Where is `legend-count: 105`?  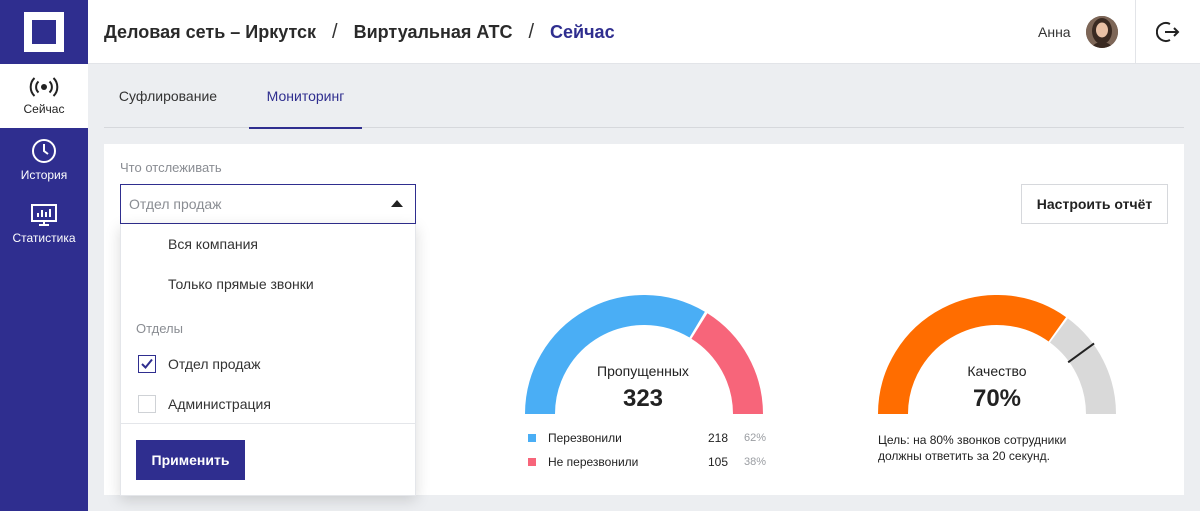 legend-count: 105 is located at coordinates (718, 462).